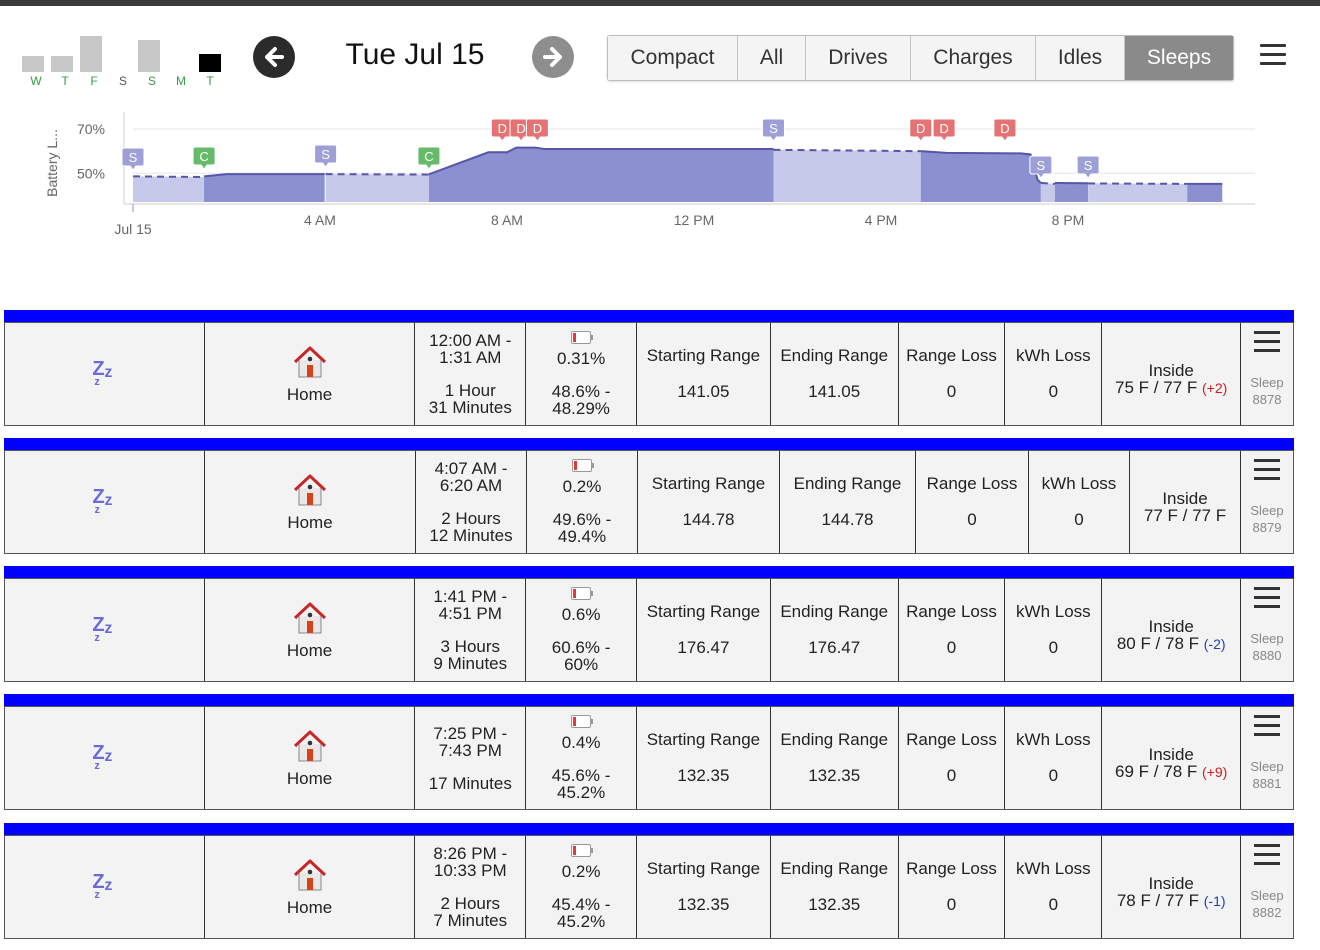  I want to click on filter-idles-button: Idles, so click(1080, 58).